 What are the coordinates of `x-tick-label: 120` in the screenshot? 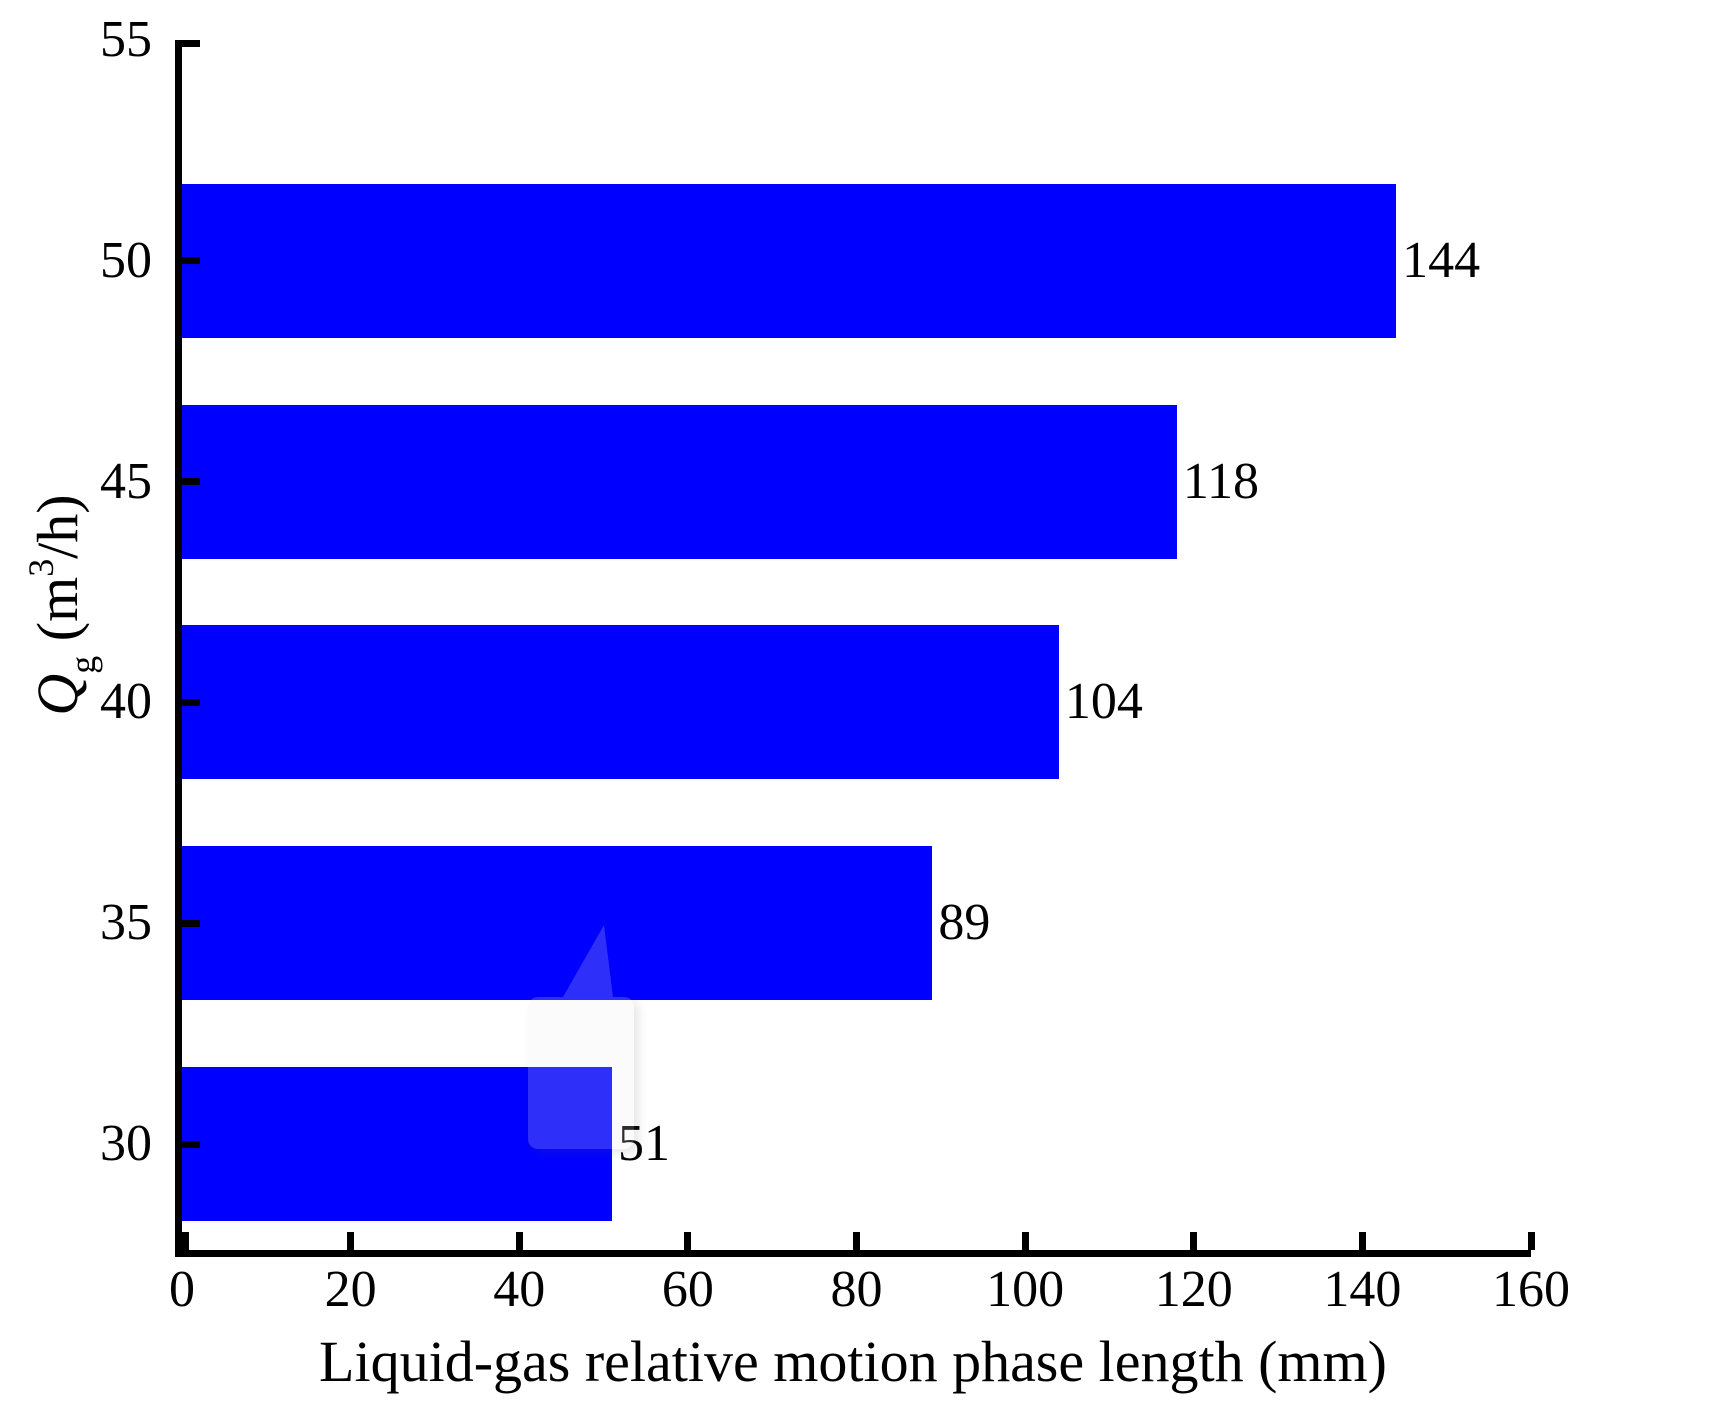 It's located at (1193, 1289).